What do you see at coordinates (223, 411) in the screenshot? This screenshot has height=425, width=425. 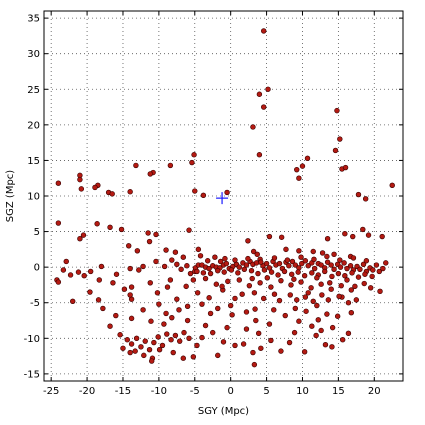 I see `x-axis-label: SGY (Mpc)` at bounding box center [223, 411].